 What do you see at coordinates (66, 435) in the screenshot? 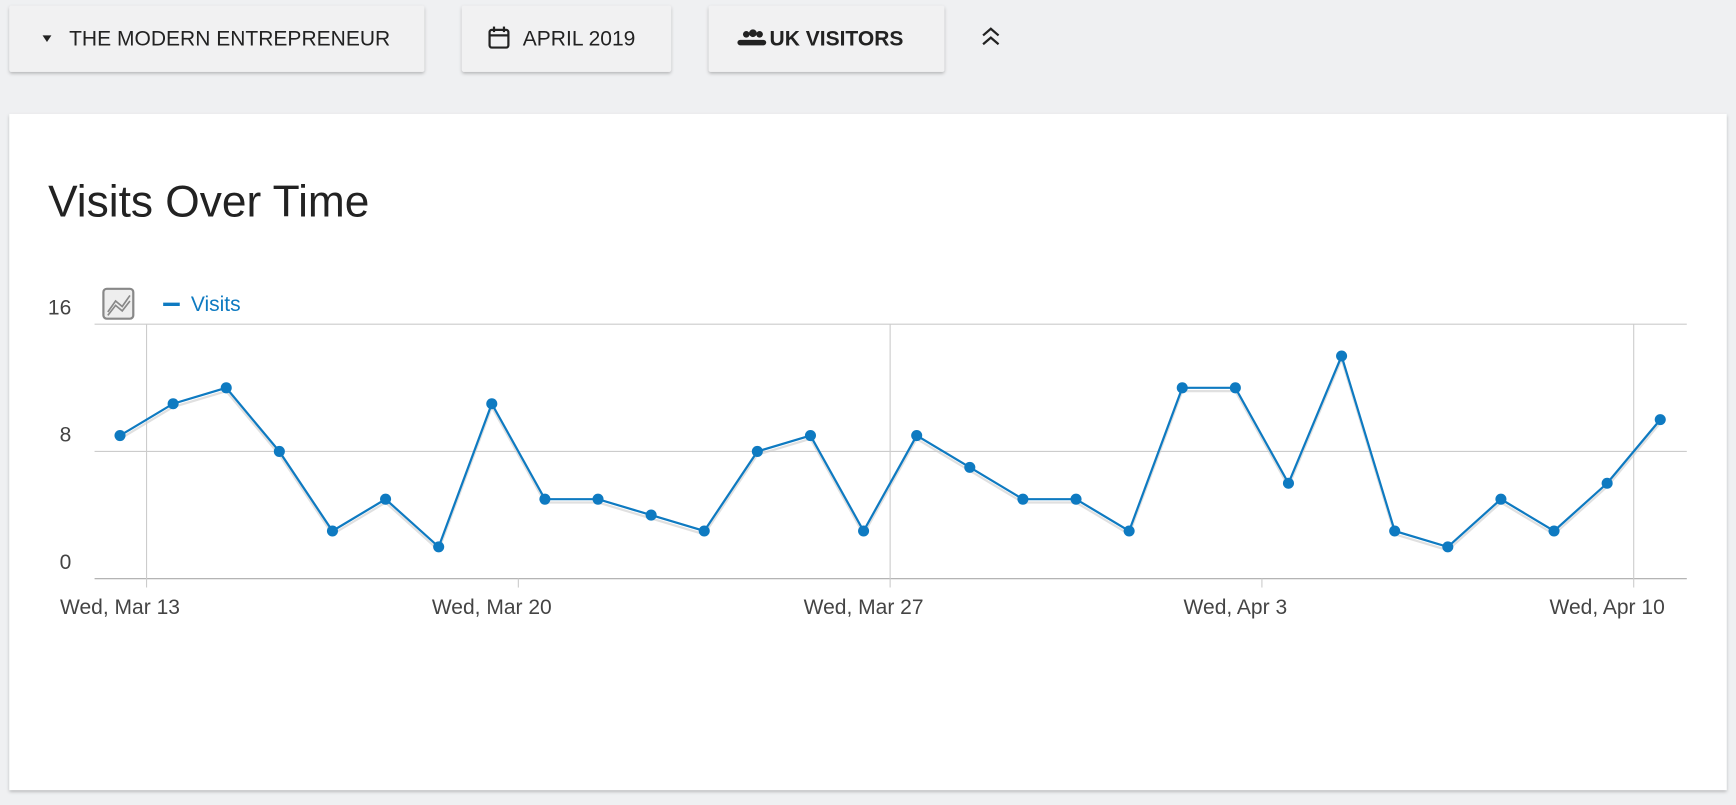
I see `y-tick-label: 8` at bounding box center [66, 435].